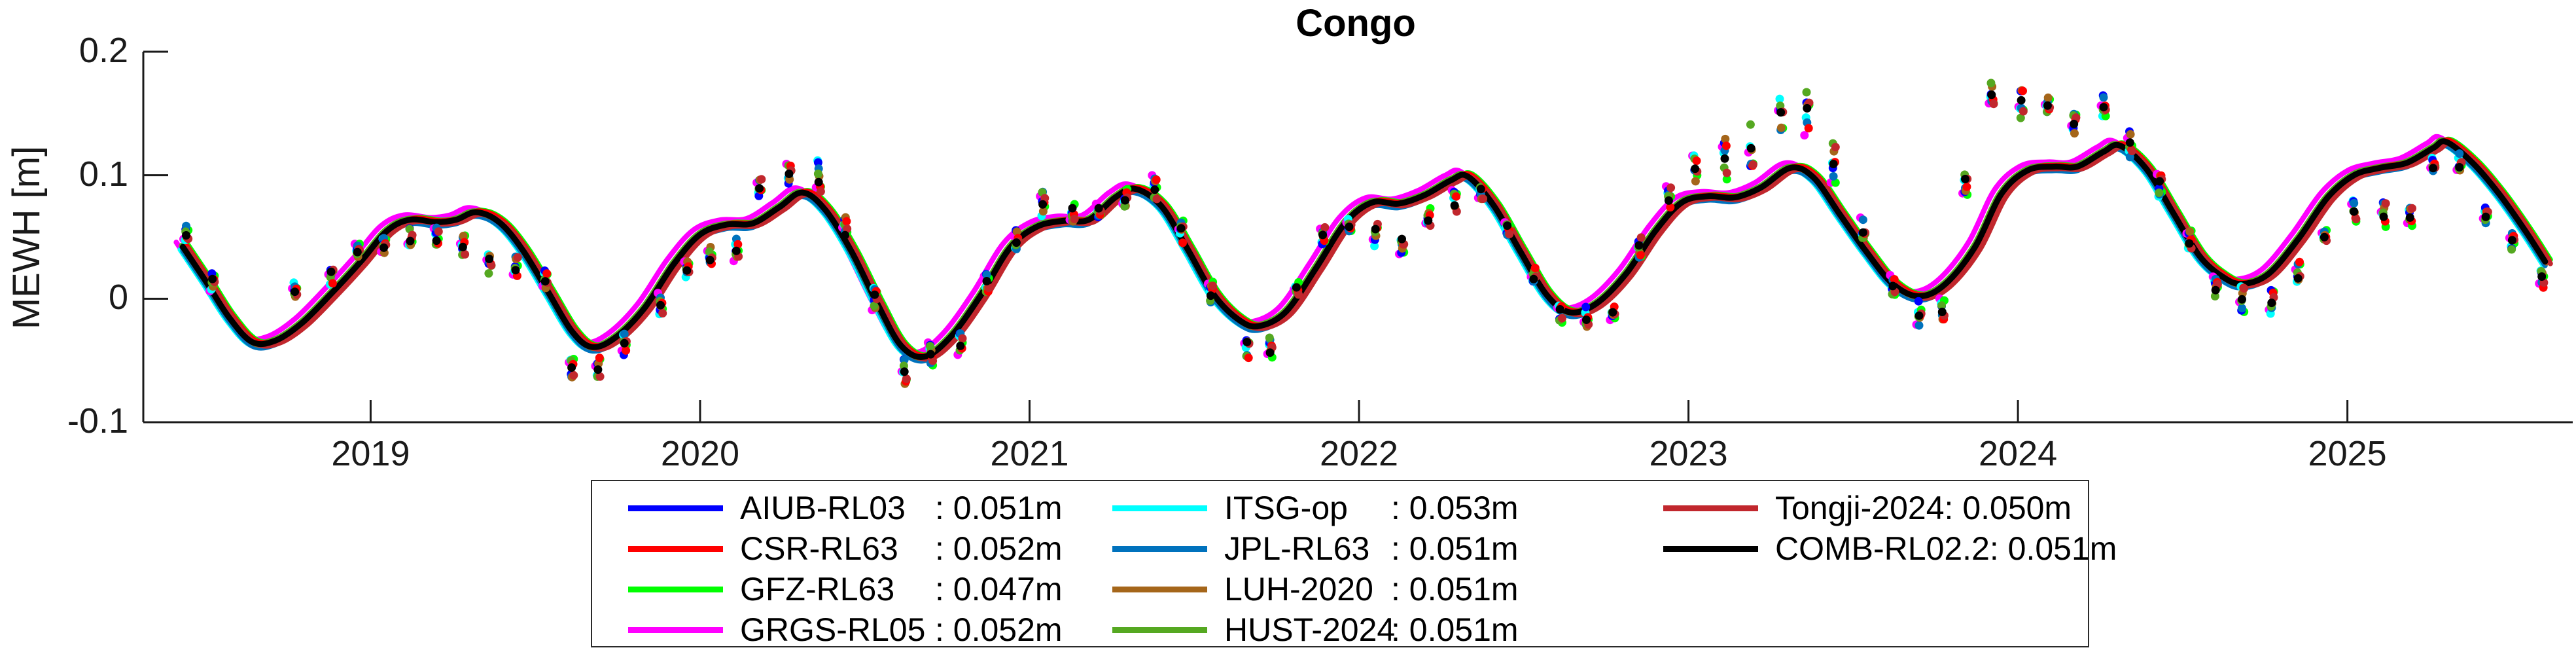 Image resolution: width=2576 pixels, height=652 pixels. Describe the element at coordinates (103, 174) in the screenshot. I see `y-tick-label-0.1: 0.1` at that location.